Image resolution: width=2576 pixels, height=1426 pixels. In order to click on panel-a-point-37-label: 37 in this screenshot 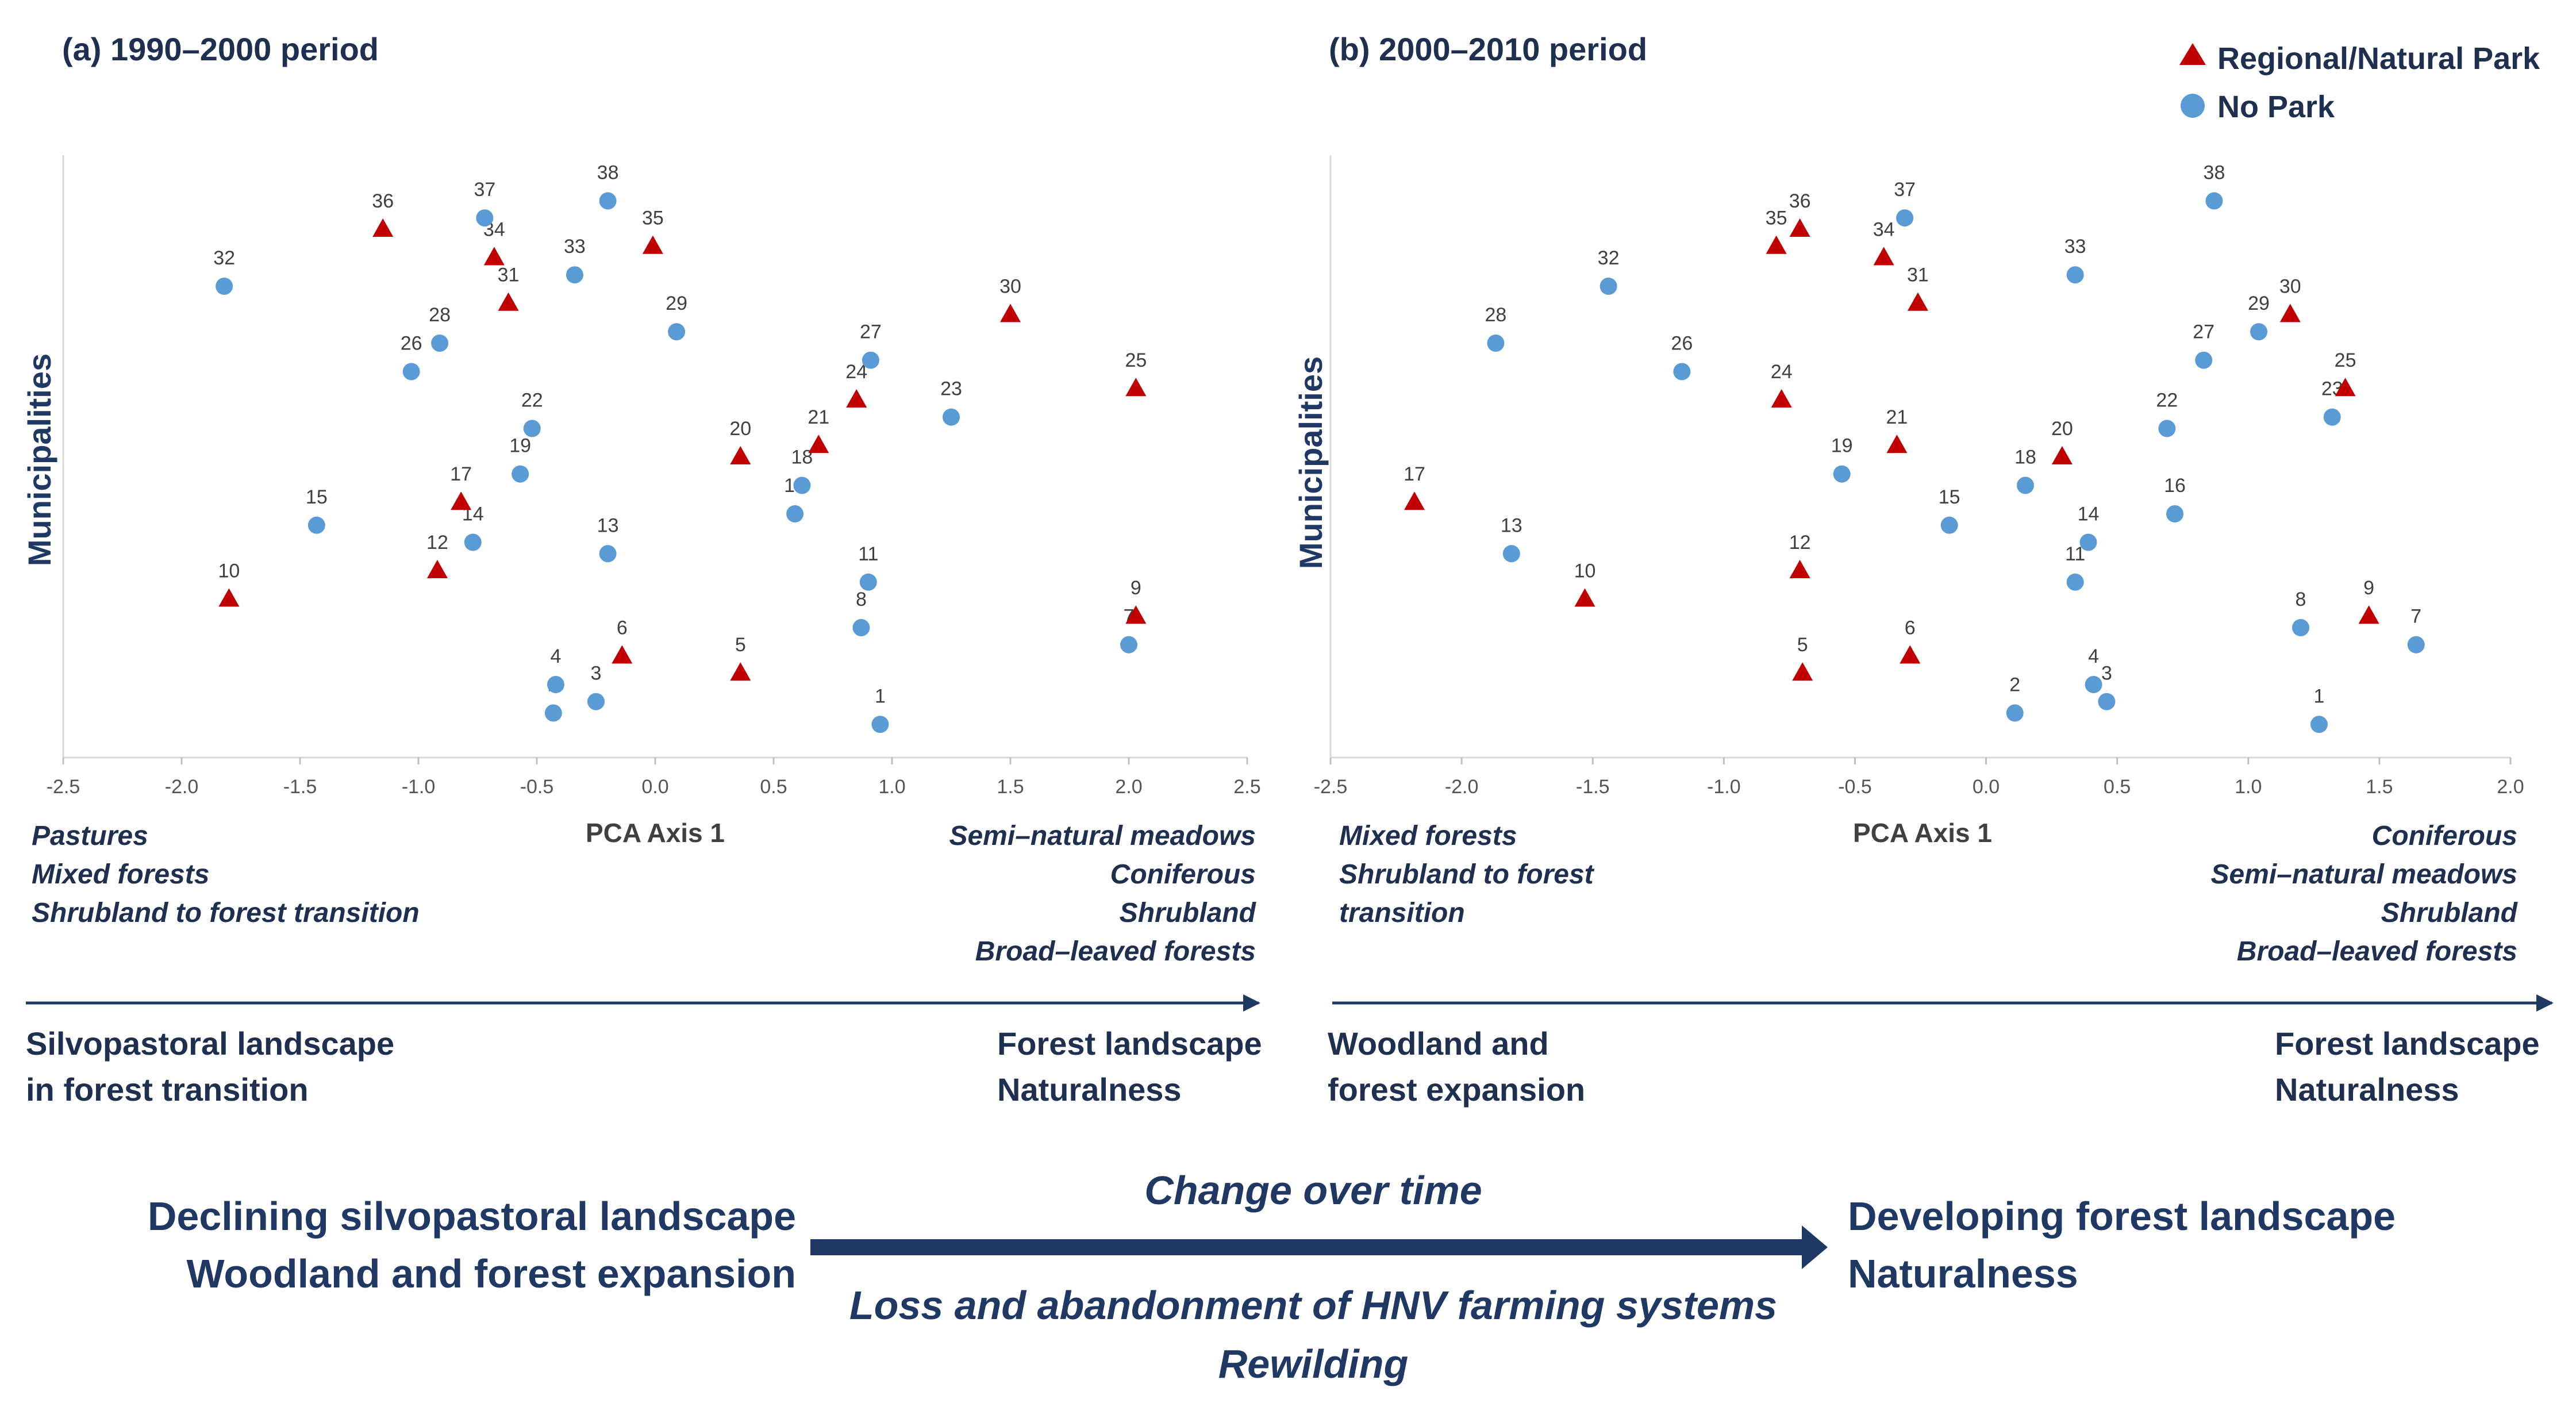, I will do `click(484, 190)`.